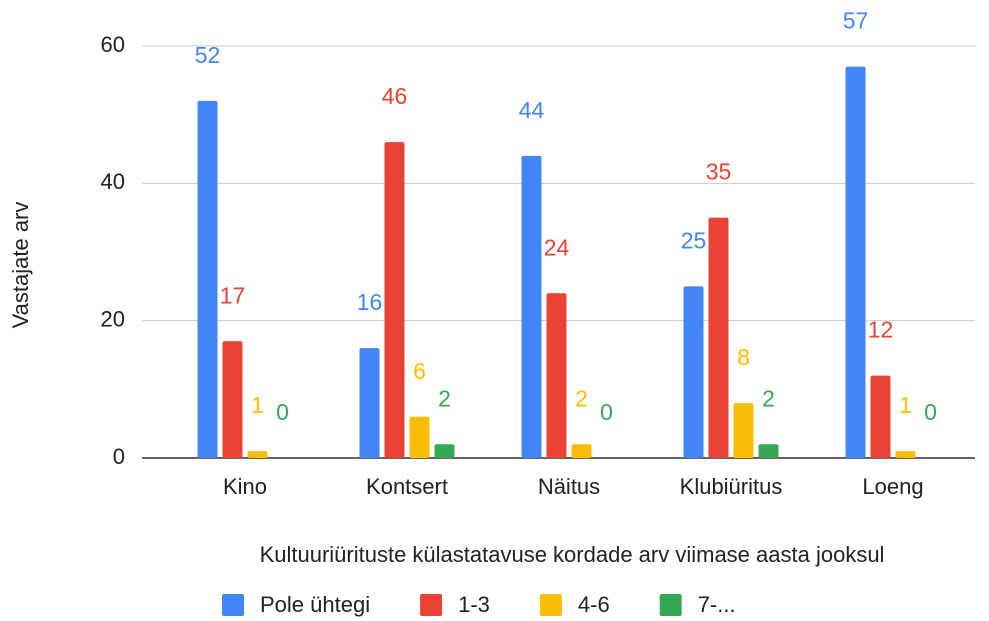 This screenshot has height=621, width=989. Describe the element at coordinates (419, 371) in the screenshot. I see `value-label: 6` at that location.